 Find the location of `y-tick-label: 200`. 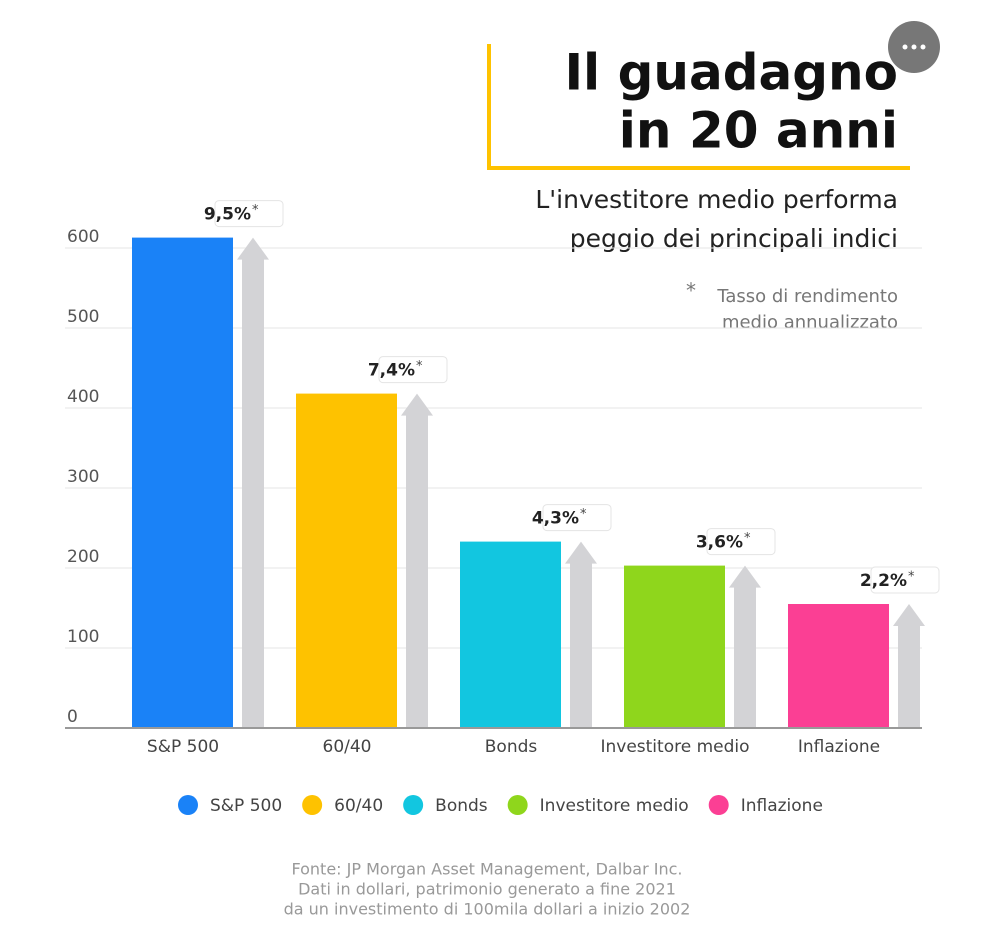

y-tick-label: 200 is located at coordinates (83, 557).